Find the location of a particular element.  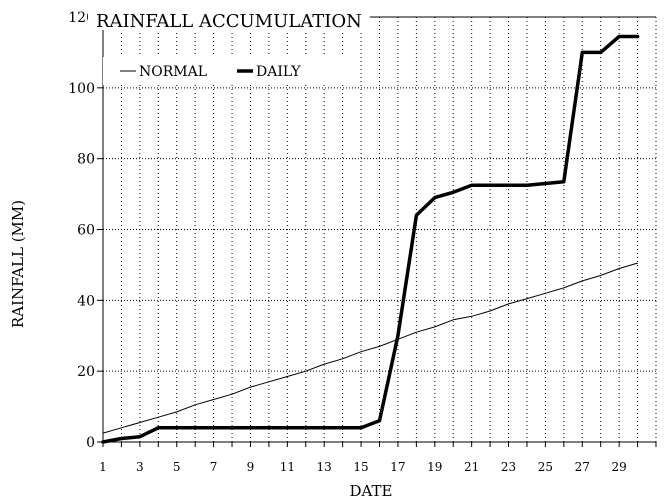

y-tick-label: 80 is located at coordinates (86, 160).